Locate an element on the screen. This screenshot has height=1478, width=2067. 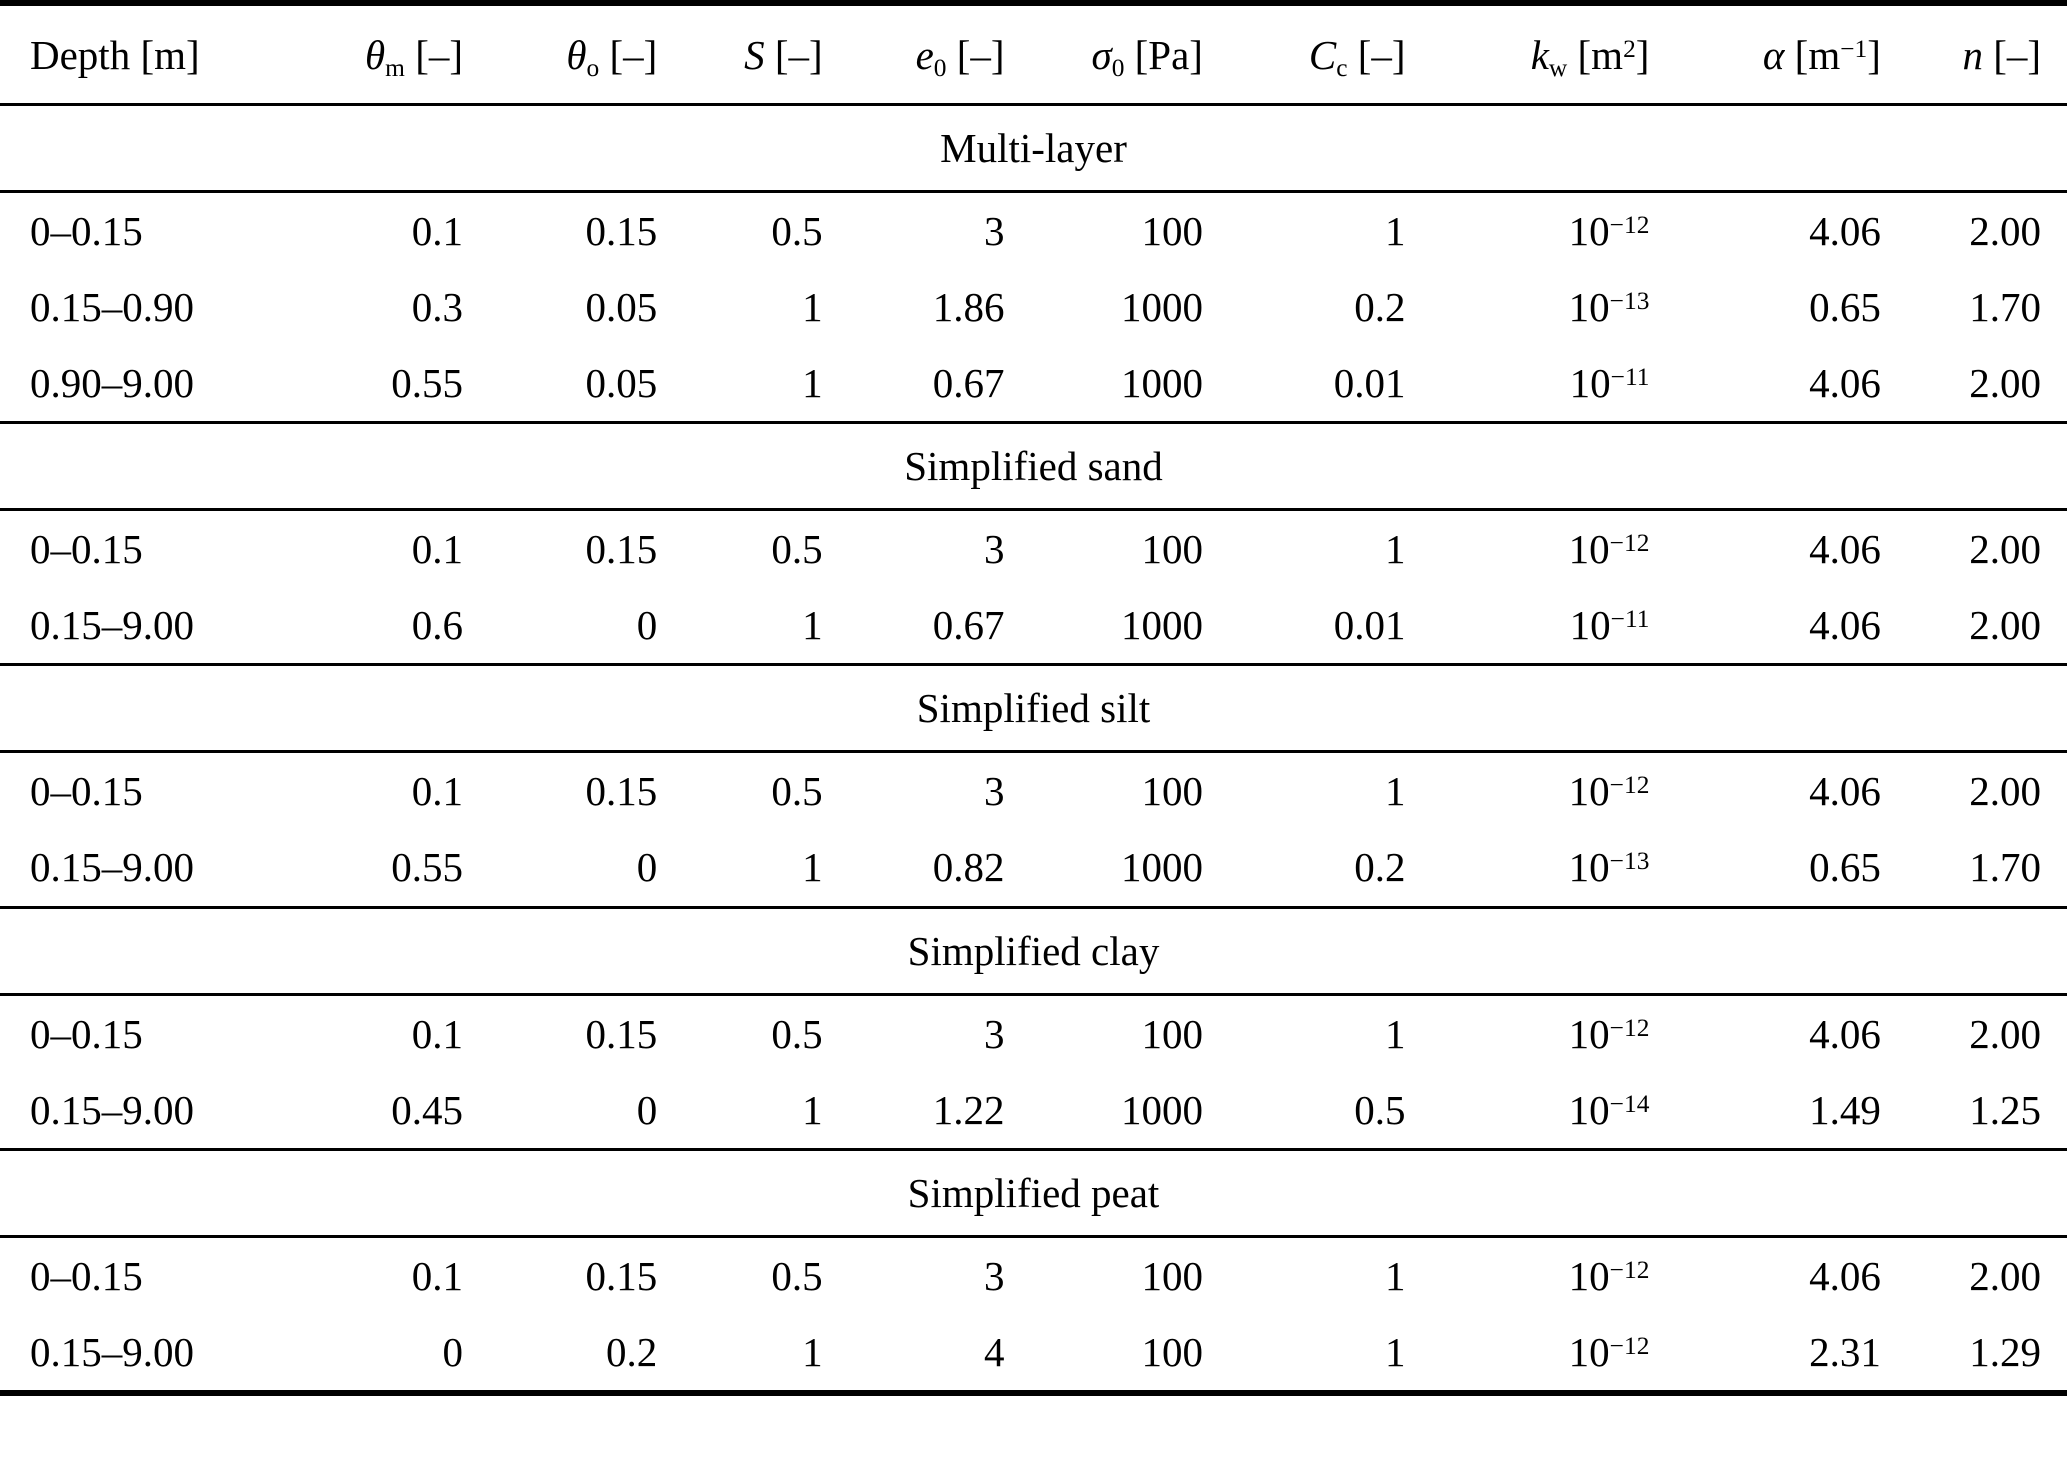
section-title: Simplified silt is located at coordinates (1033, 708).